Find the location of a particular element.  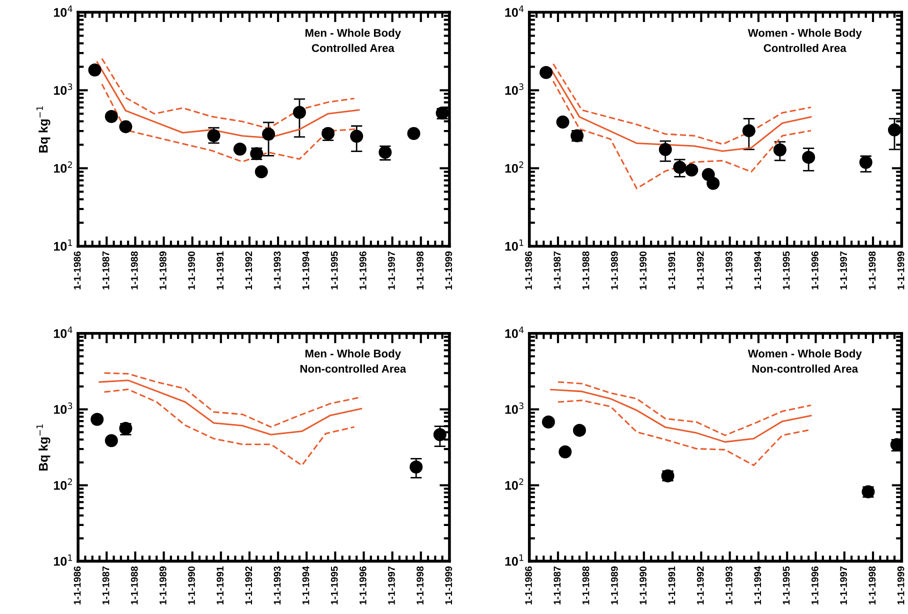

text: Women - Whole Body Controlled Area is located at coordinates (805, 40).